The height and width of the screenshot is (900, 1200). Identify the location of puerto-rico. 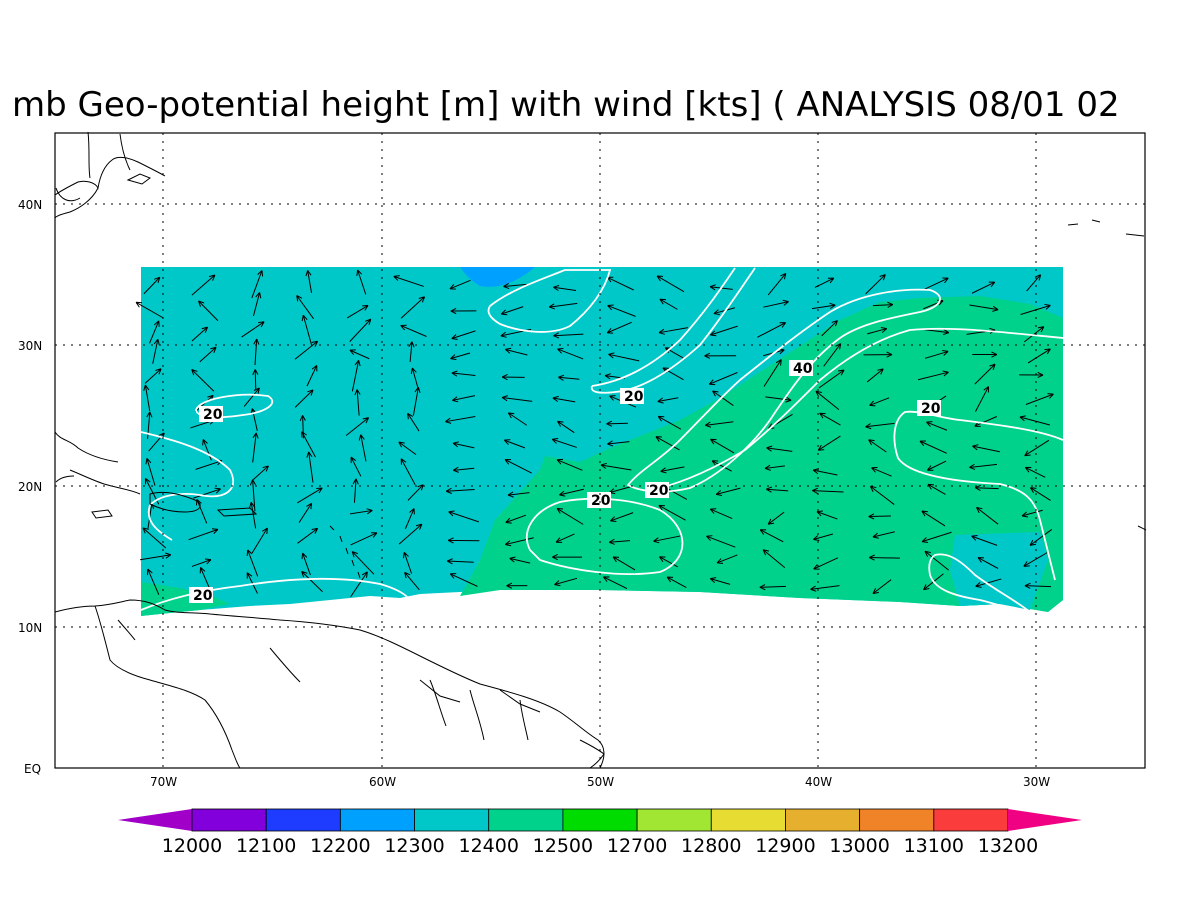
(237, 512).